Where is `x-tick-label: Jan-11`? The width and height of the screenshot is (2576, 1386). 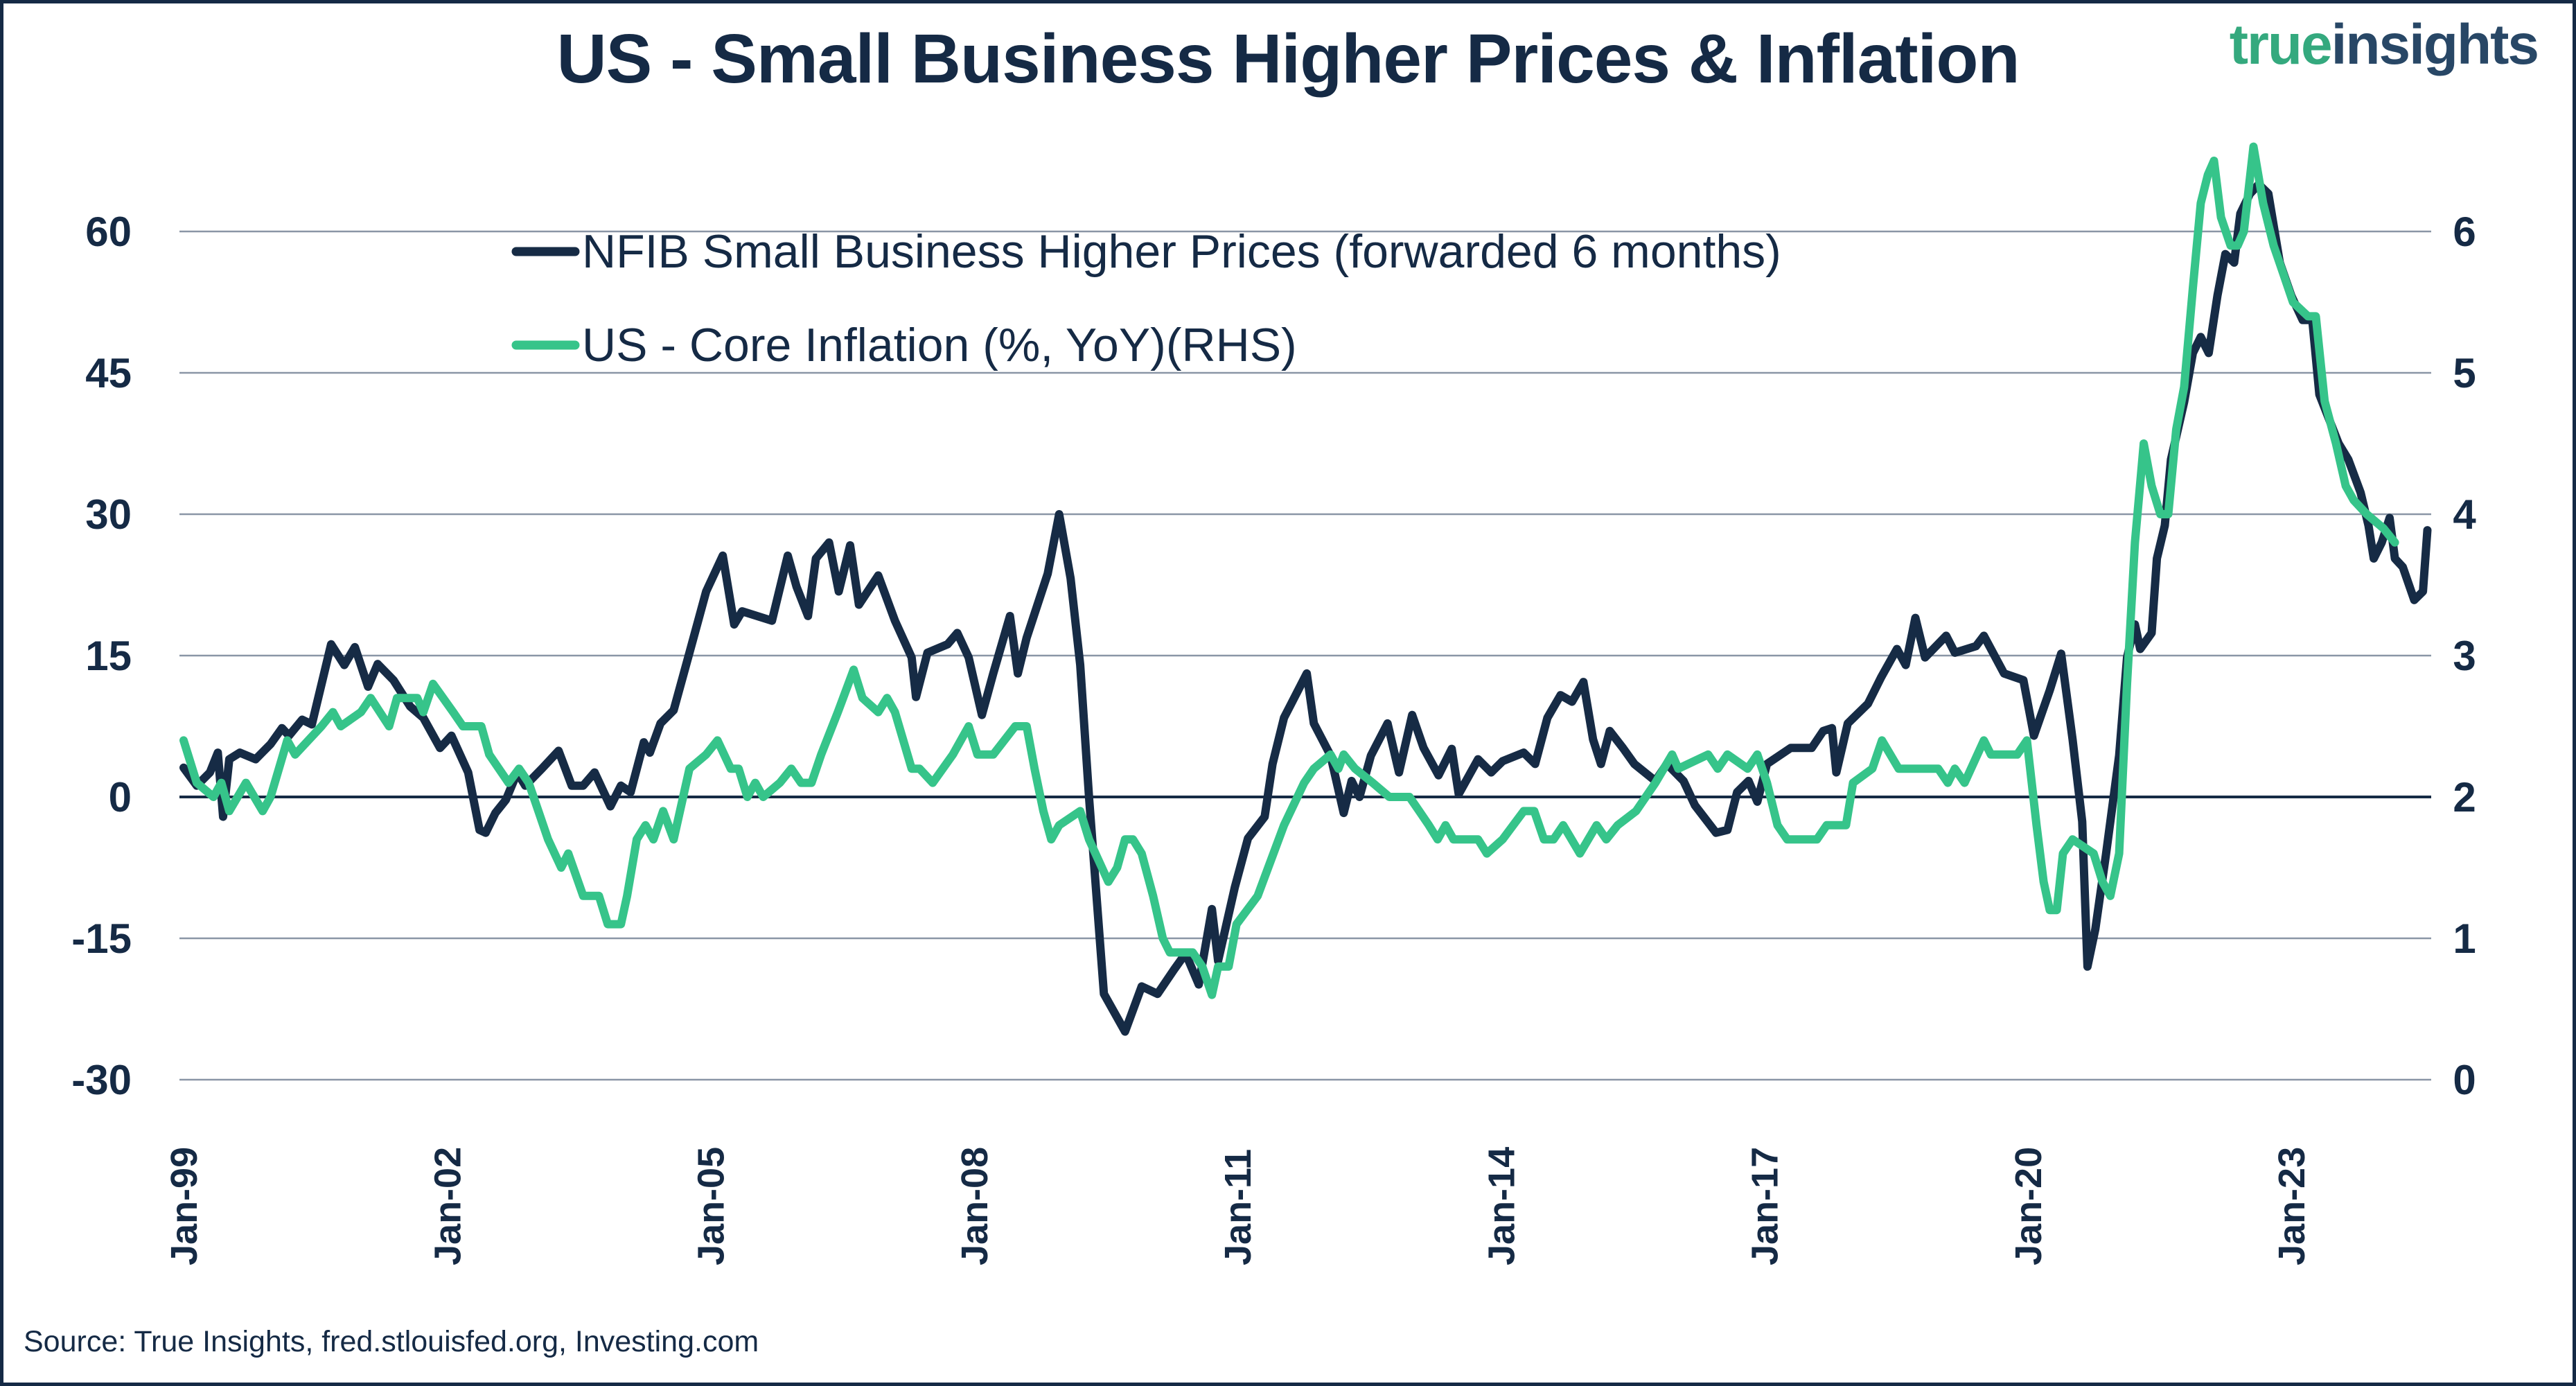 x-tick-label: Jan-11 is located at coordinates (1238, 1207).